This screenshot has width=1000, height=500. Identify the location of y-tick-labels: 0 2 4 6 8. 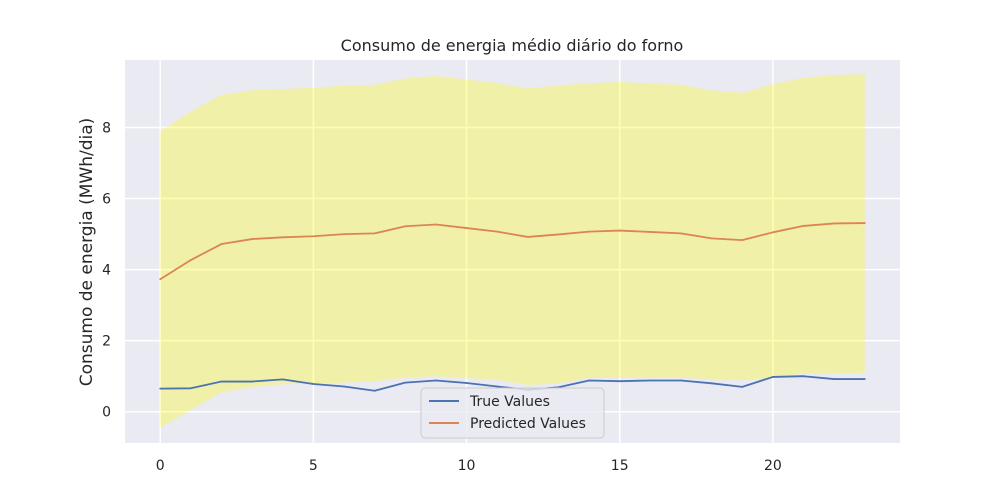
(106, 271).